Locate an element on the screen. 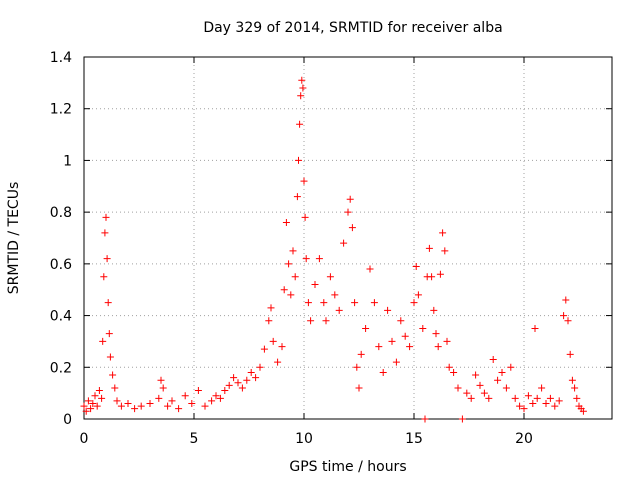 The height and width of the screenshot is (480, 640). y-axis-label: SRMTID / TECUs is located at coordinates (14, 238).